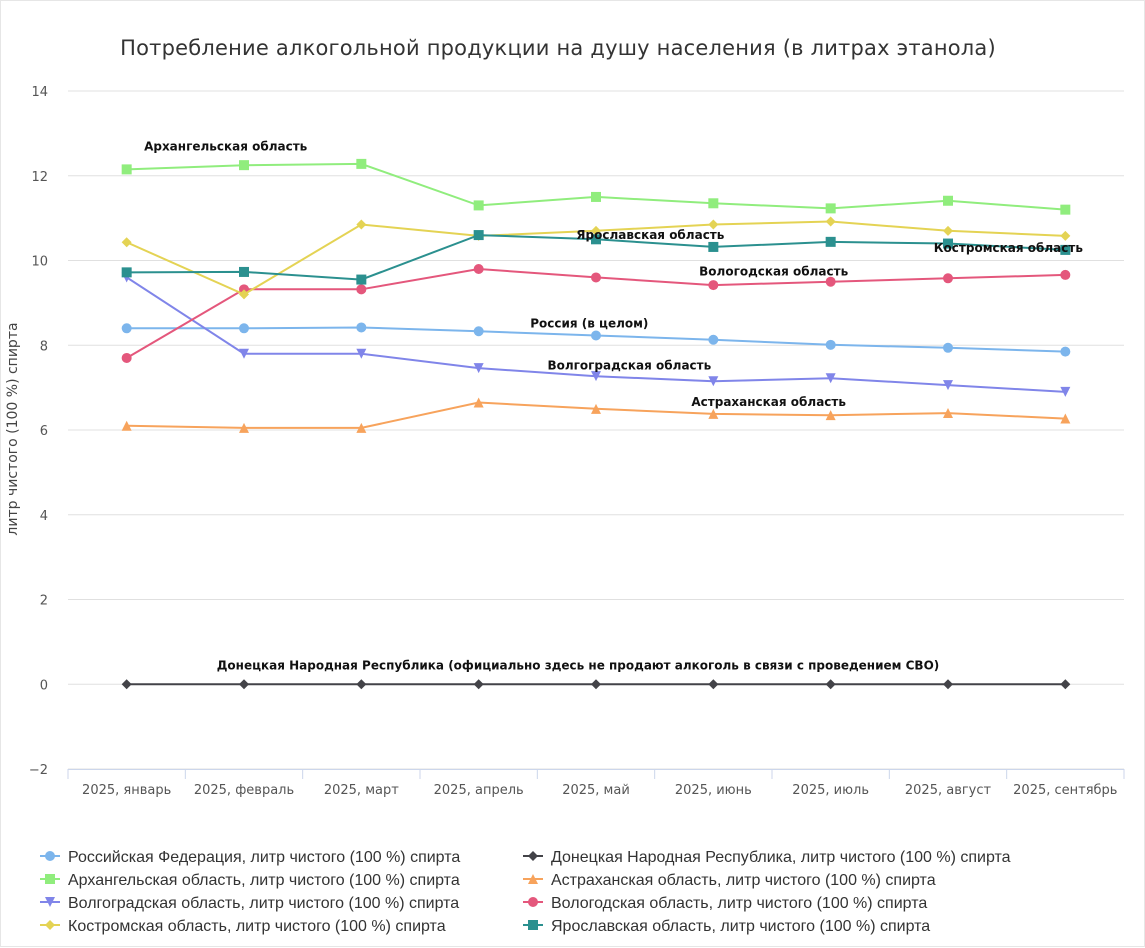  What do you see at coordinates (13, 428) in the screenshot?
I see `y-axis-label: литр чистого (100 %) спирта` at bounding box center [13, 428].